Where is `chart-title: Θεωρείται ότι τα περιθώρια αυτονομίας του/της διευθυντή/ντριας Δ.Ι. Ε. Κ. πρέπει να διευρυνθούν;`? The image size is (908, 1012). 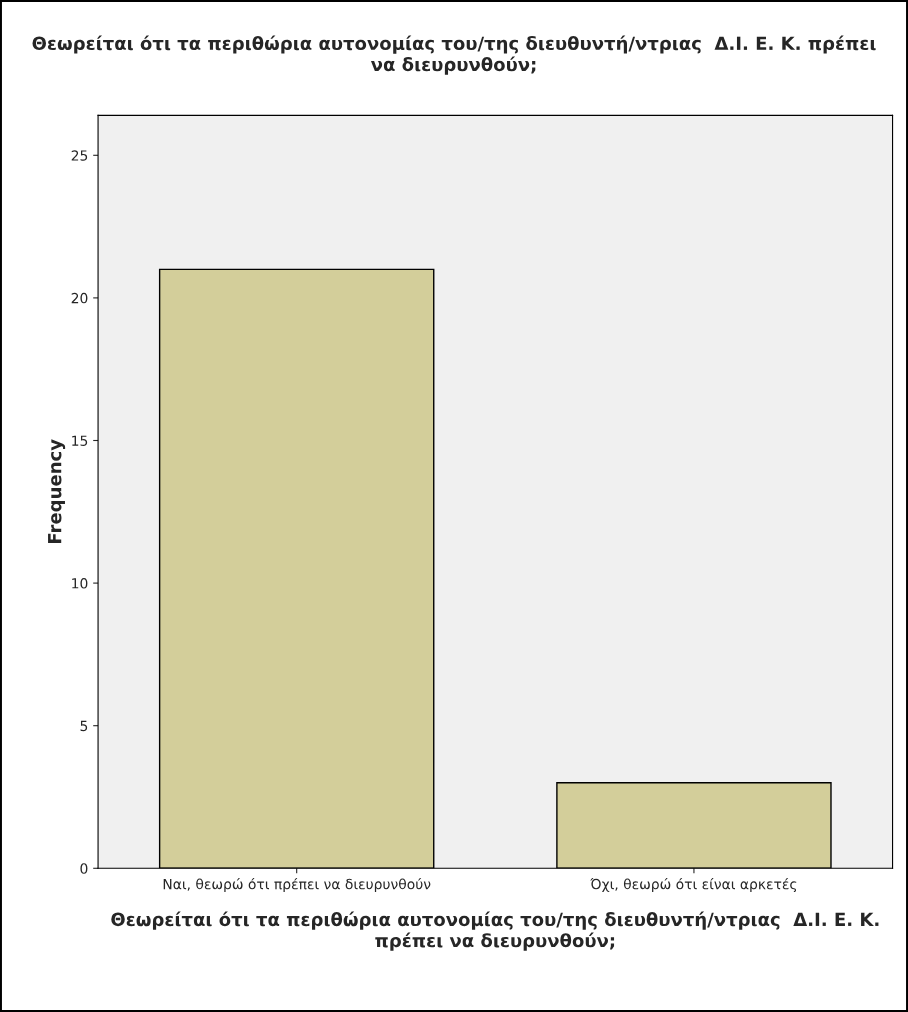 chart-title: Θεωρείται ότι τα περιθώρια αυτονομίας του/της διευθυντή/ντριας Δ.Ι. Ε. Κ. πρέπει να διευρυνθούν; is located at coordinates (454, 55).